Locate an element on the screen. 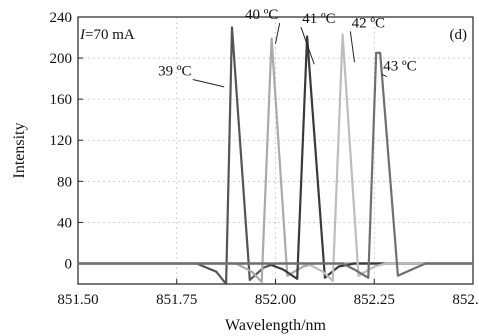 This screenshot has width=479, height=336. y-tick-label: 240 is located at coordinates (61, 18).